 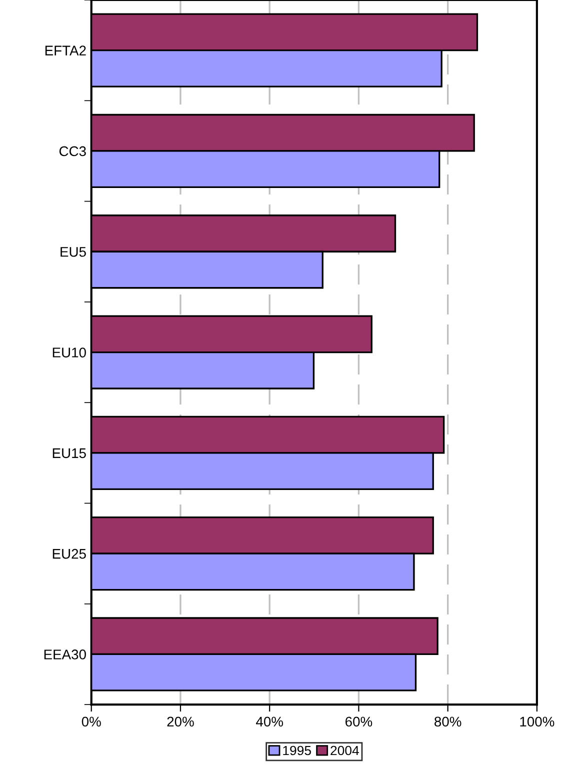 I want to click on x-tick-label: 80%, so click(x=448, y=721).